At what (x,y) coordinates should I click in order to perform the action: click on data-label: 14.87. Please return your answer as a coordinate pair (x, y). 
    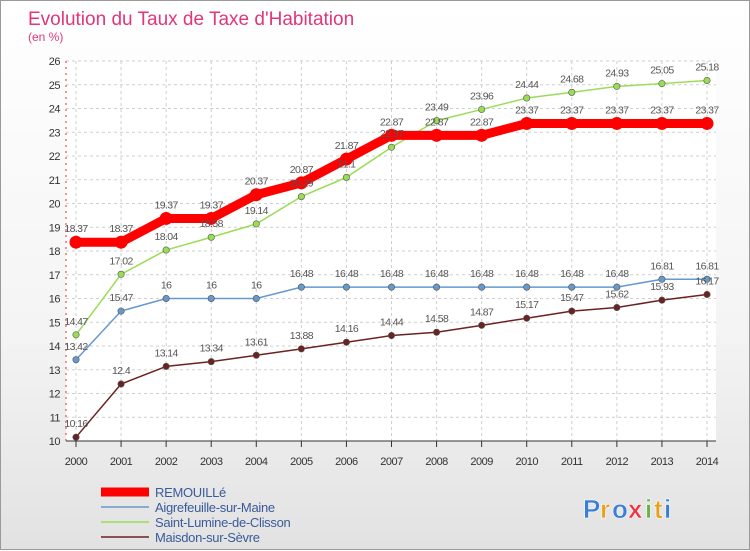
    Looking at the image, I should click on (482, 312).